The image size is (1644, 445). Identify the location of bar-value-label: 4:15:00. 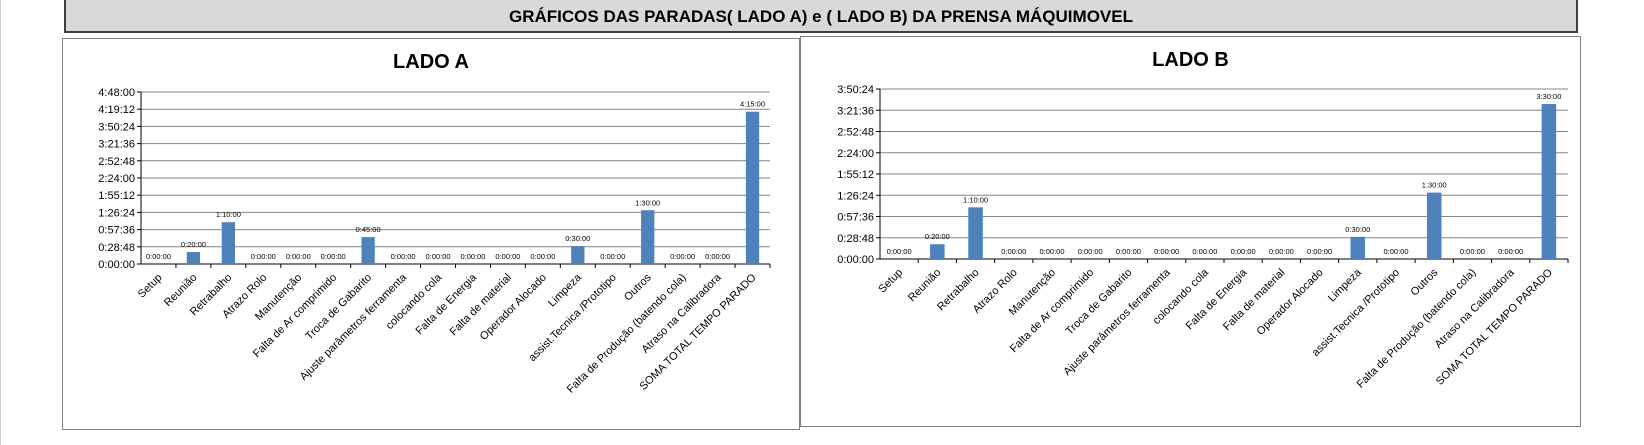
(752, 104).